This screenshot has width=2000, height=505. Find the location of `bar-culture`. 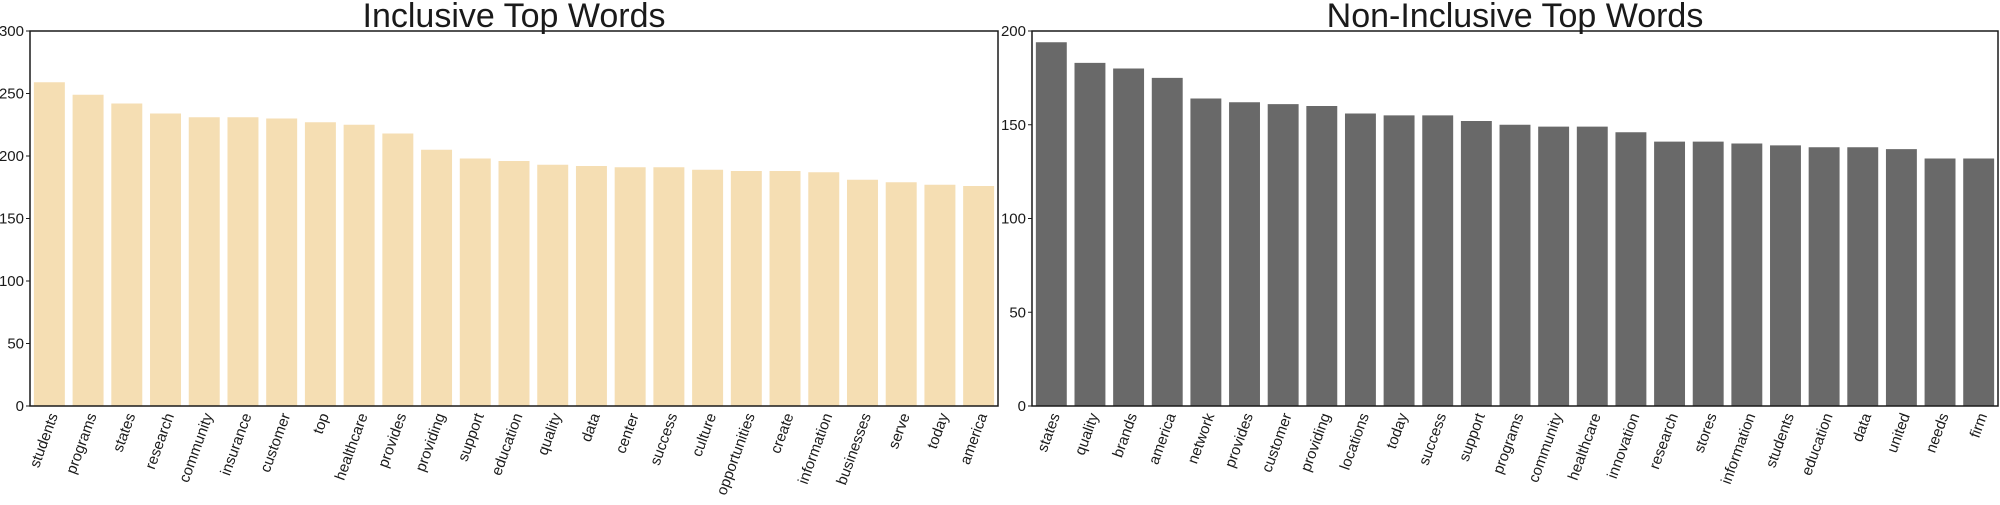

bar-culture is located at coordinates (708, 287).